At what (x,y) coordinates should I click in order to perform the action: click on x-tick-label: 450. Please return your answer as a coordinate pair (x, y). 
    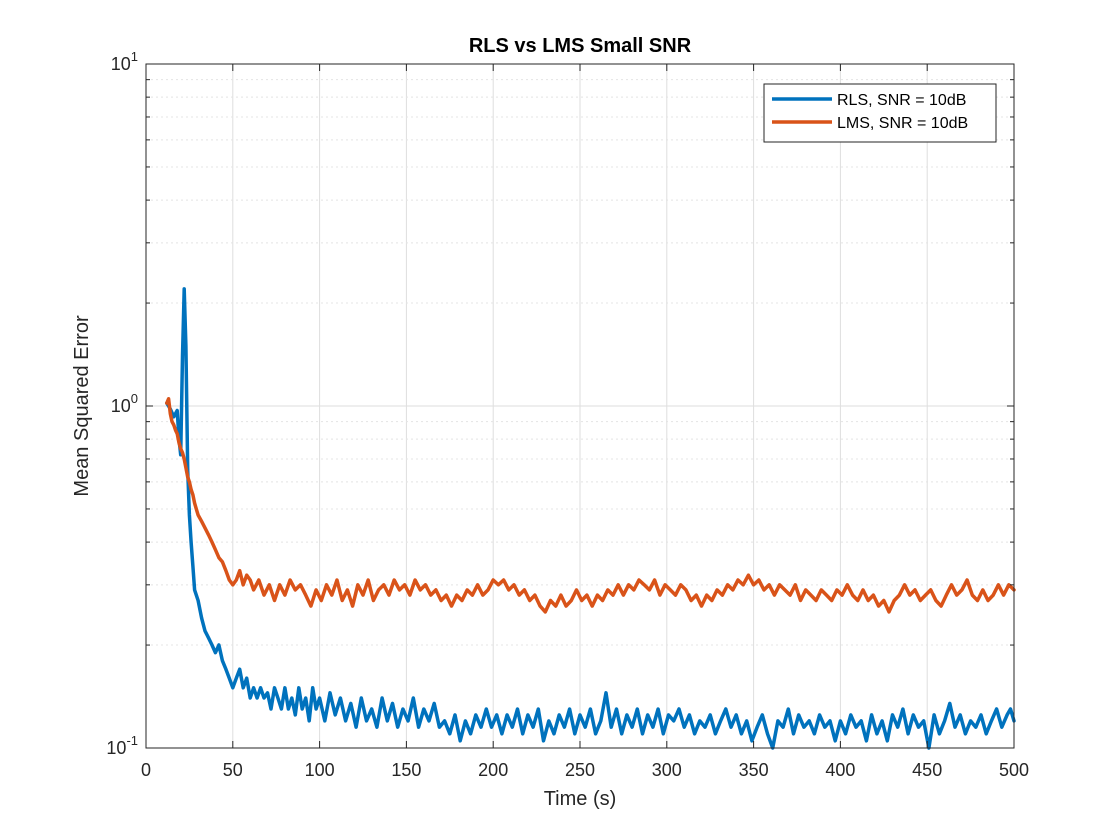
    Looking at the image, I should click on (927, 770).